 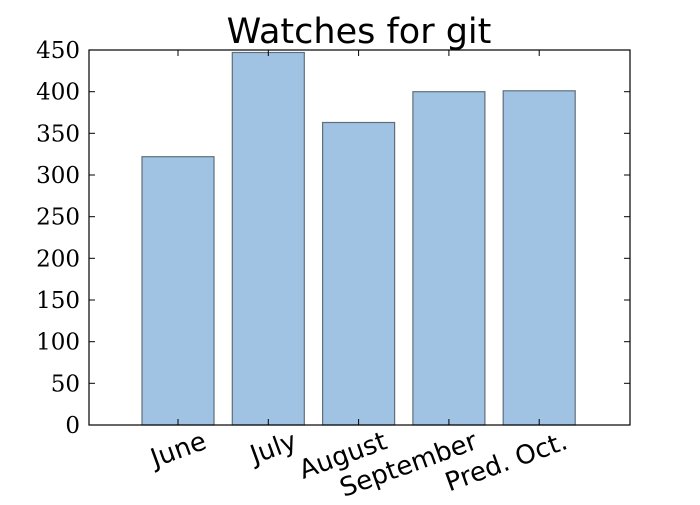 I want to click on y-tick-label: 350, so click(x=58, y=134).